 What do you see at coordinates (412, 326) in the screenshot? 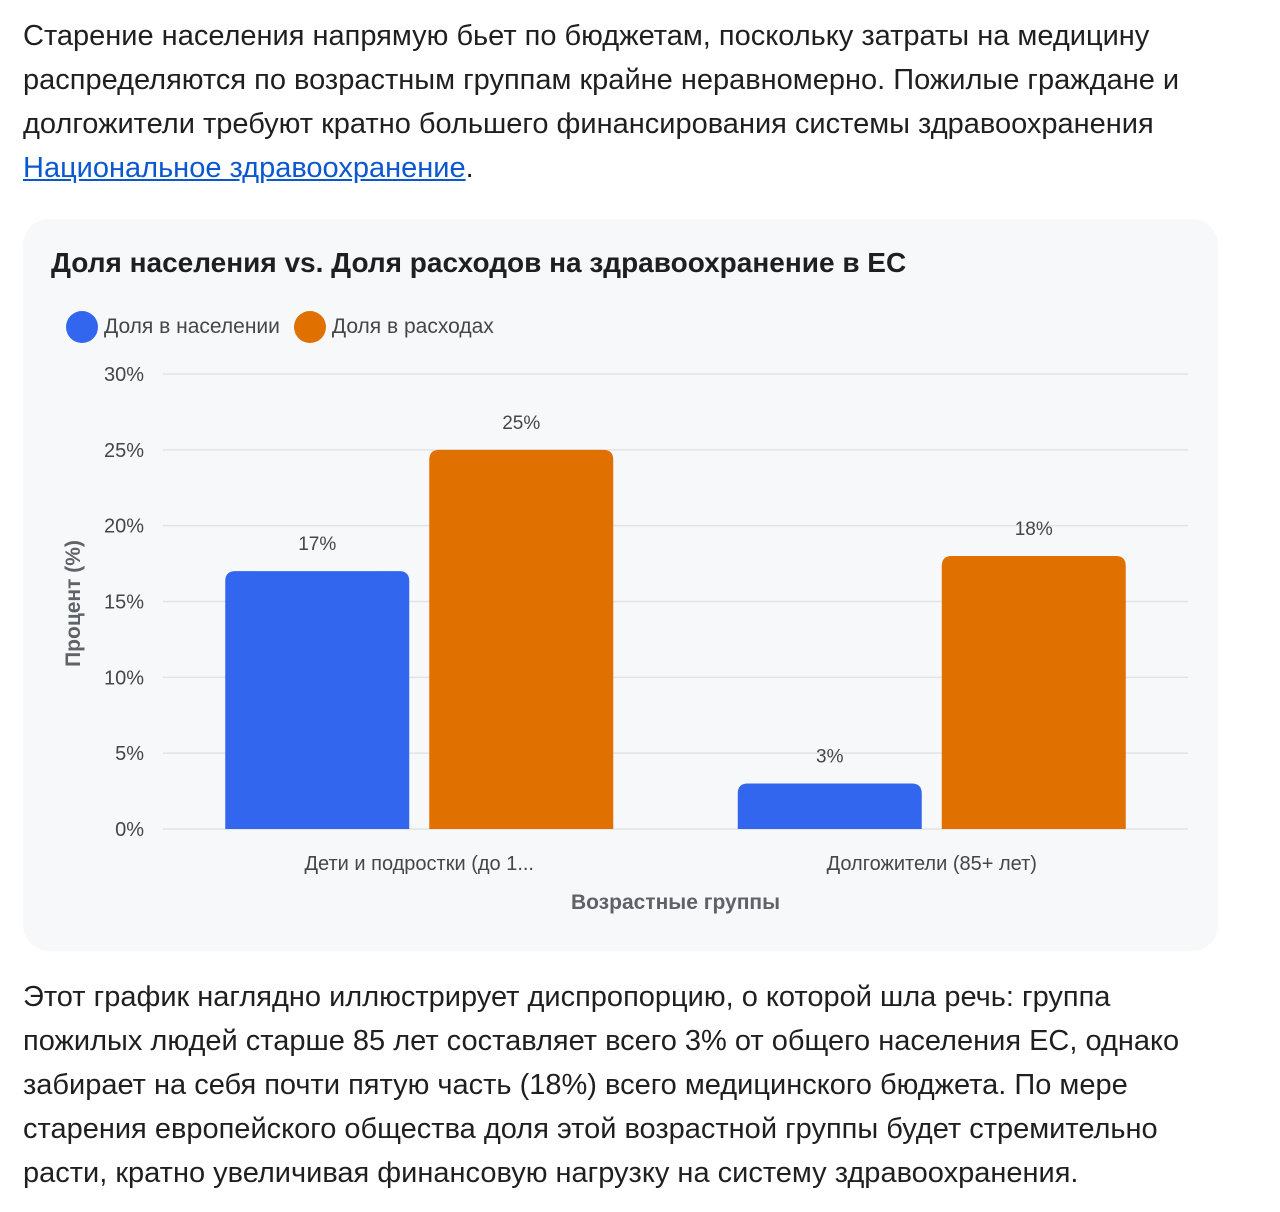
I see `legend-label-spending: Доля в расходах` at bounding box center [412, 326].